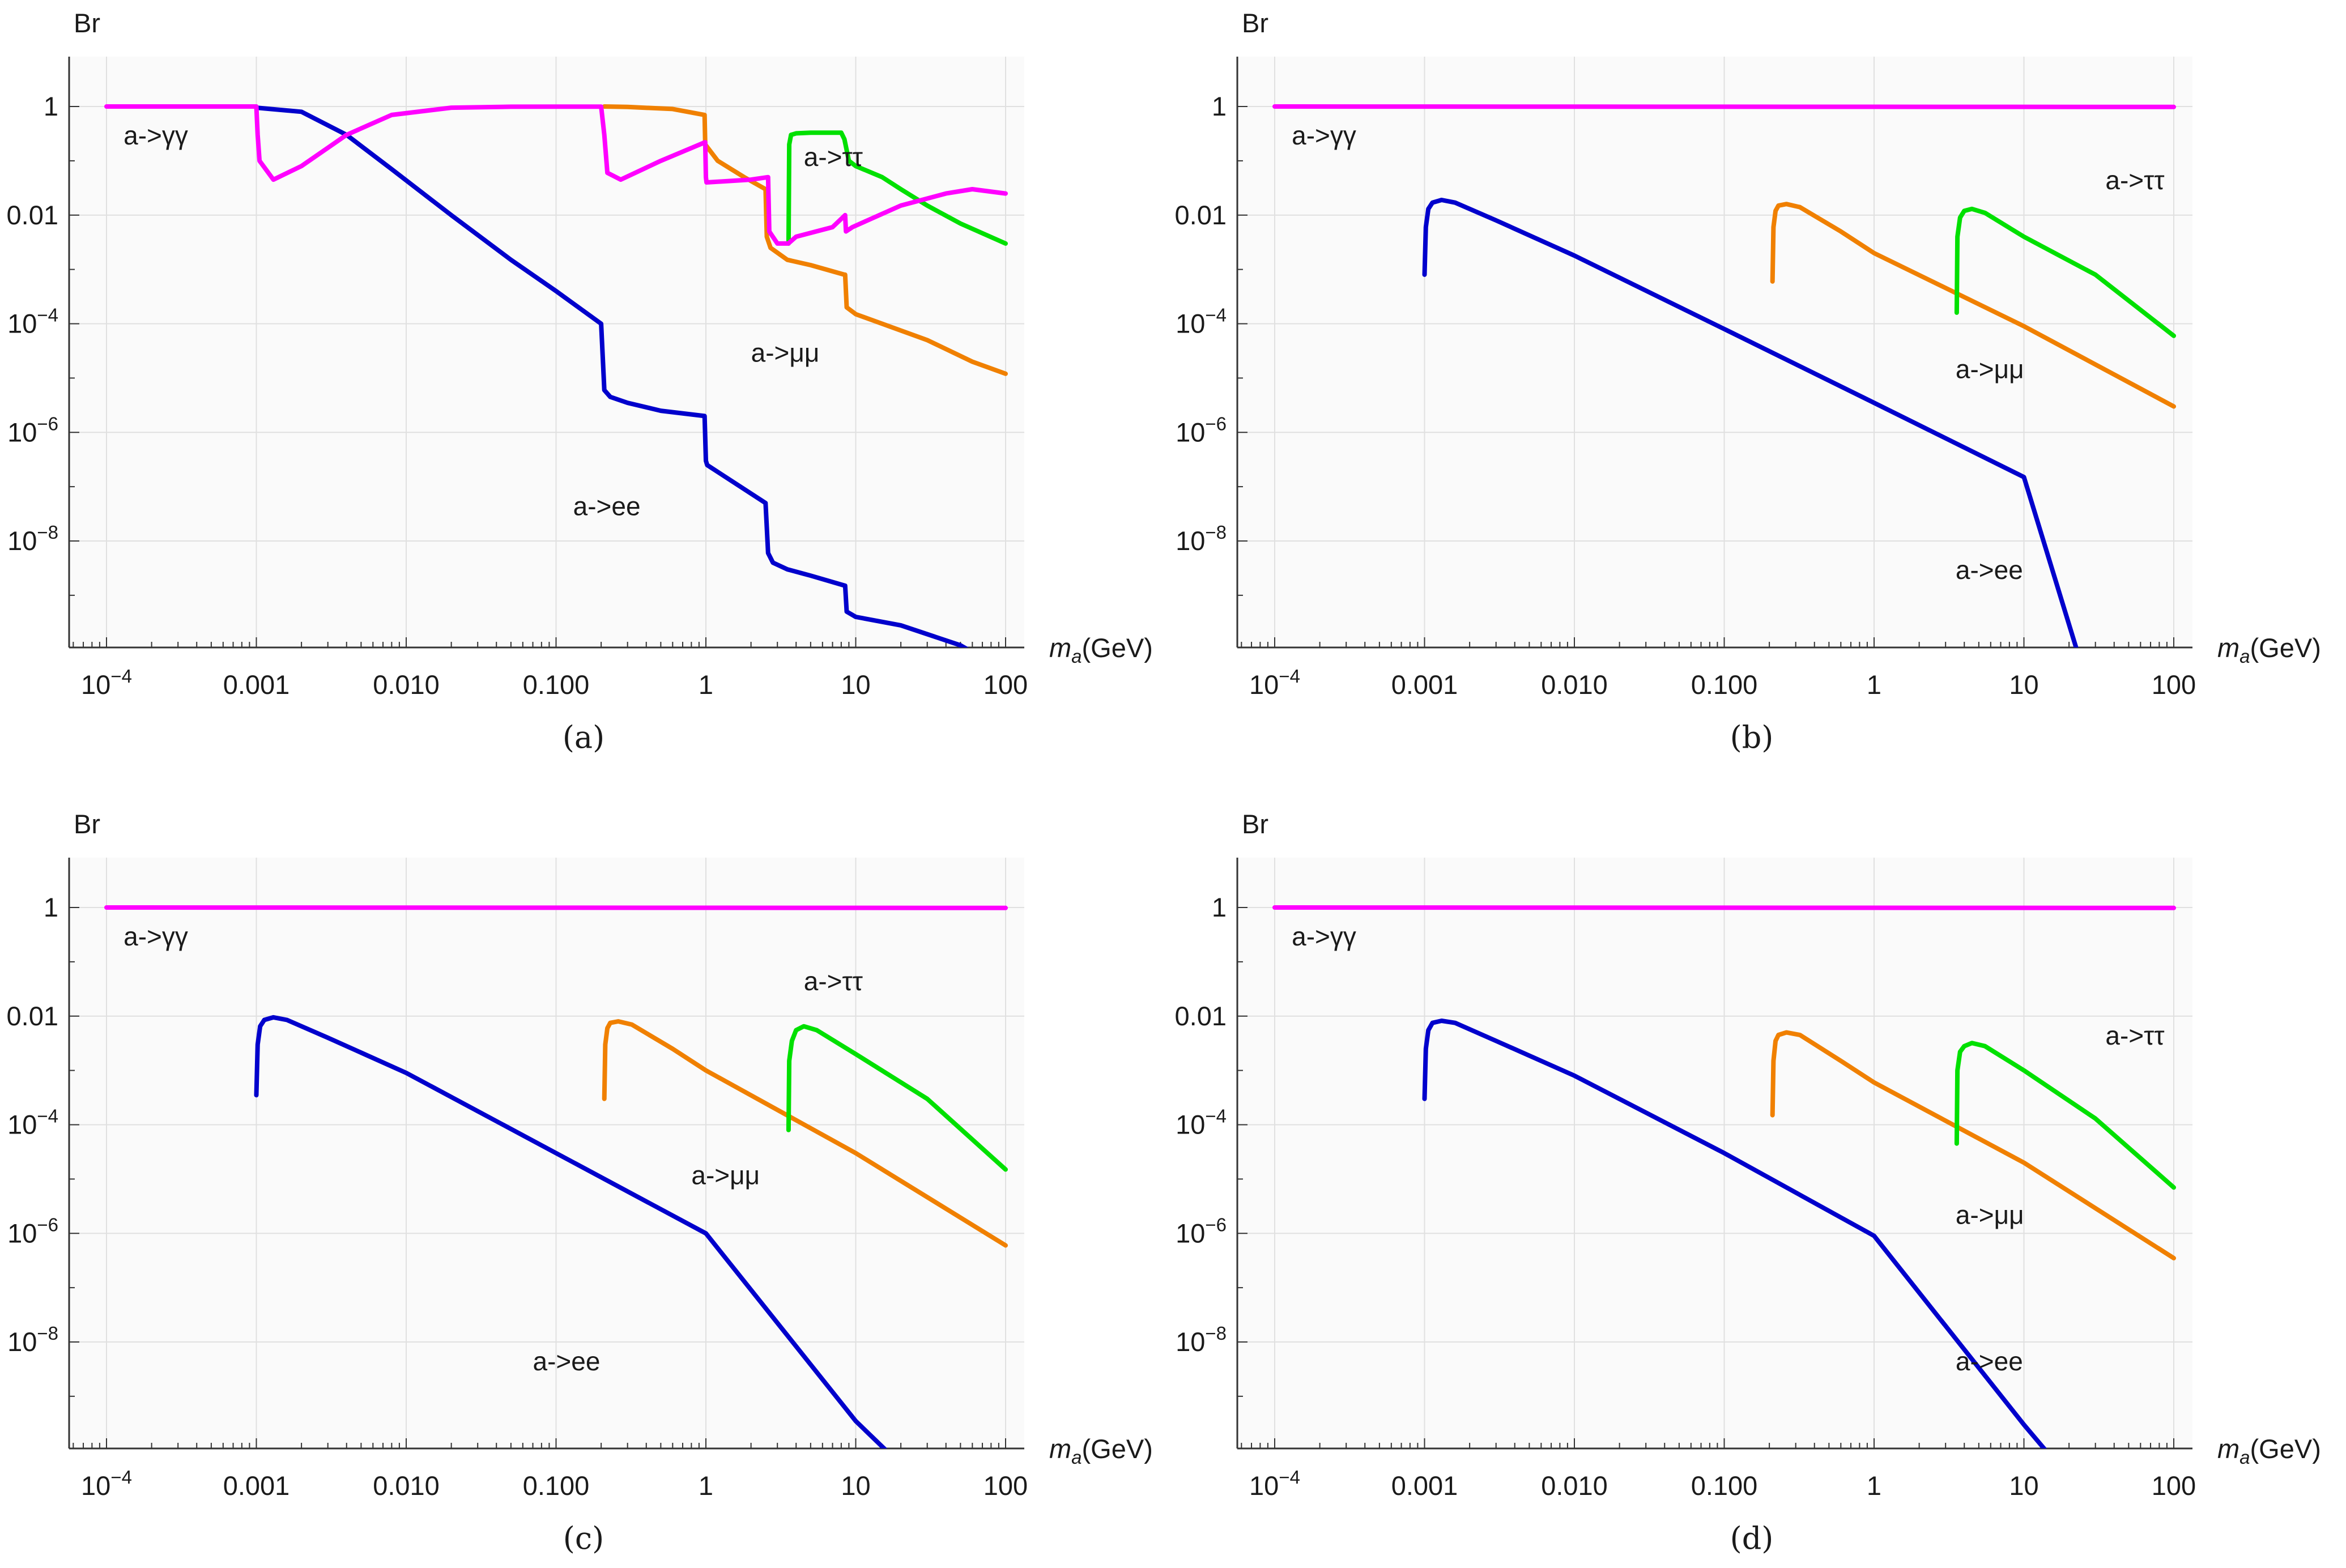 This screenshot has height=1568, width=2346. Describe the element at coordinates (583, 737) in the screenshot. I see `panel-caption: (a)` at that location.